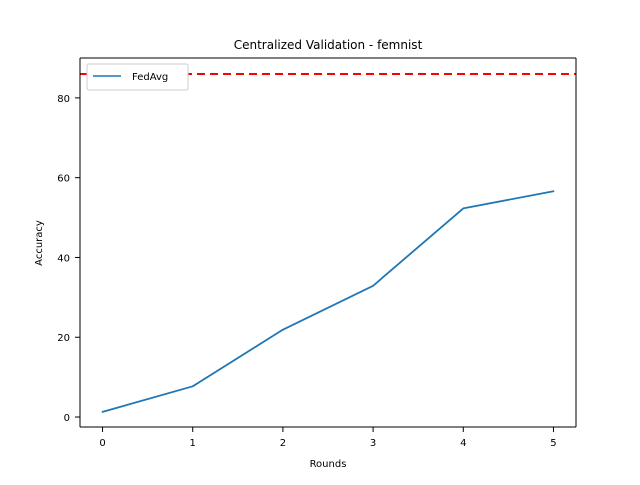  What do you see at coordinates (373, 443) in the screenshot?
I see `x-tick-label-3: 3` at bounding box center [373, 443].